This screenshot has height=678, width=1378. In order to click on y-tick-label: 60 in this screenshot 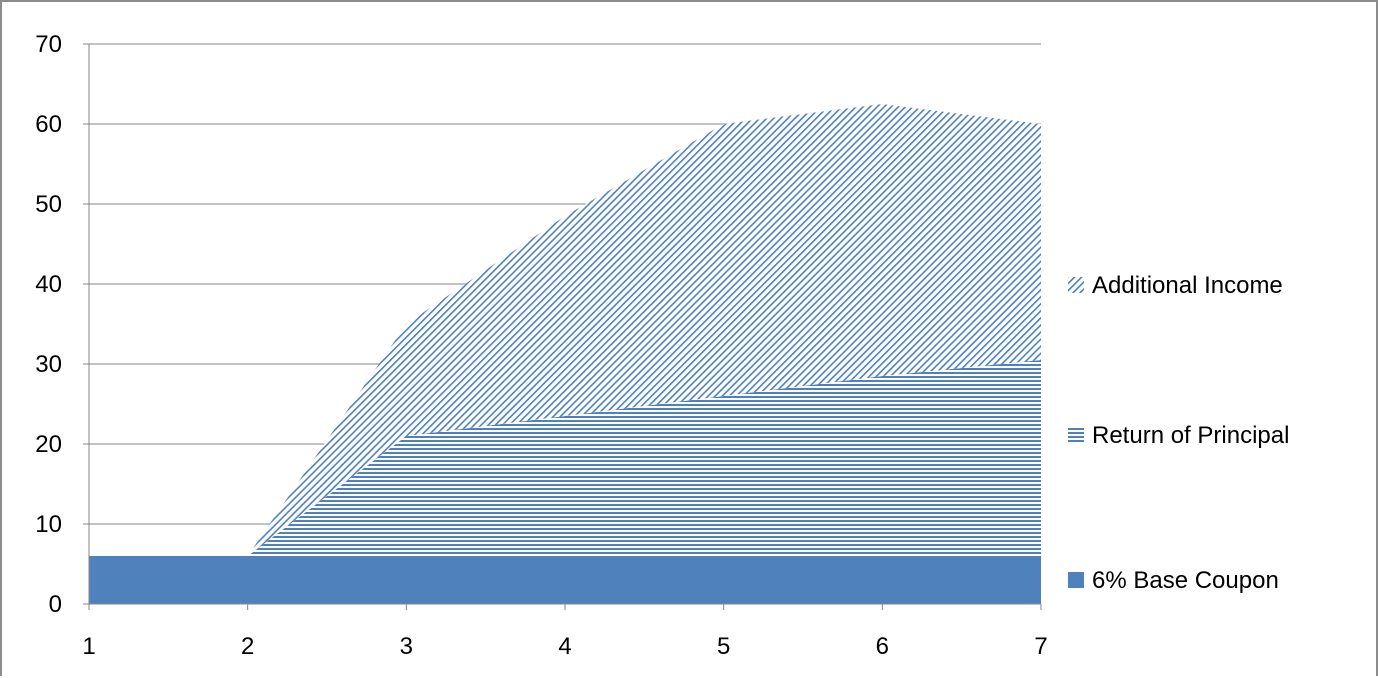, I will do `click(48, 124)`.